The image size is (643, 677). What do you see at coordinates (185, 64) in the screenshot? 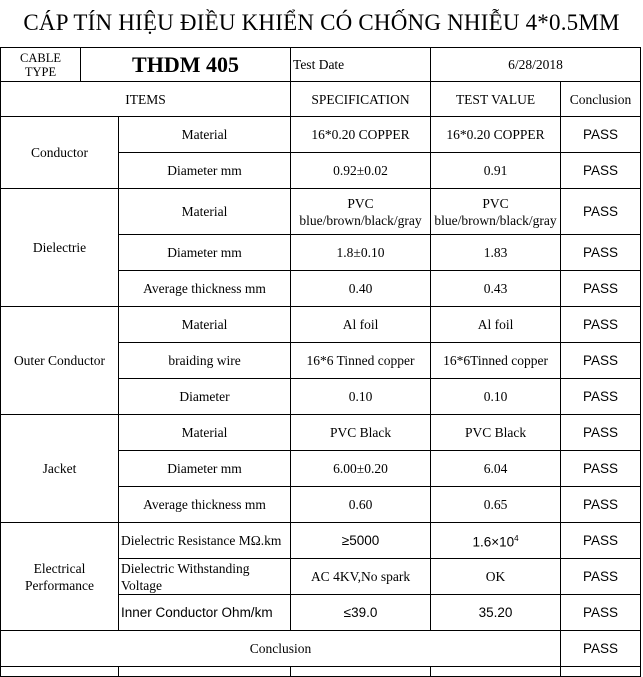
I see `cable-type-value: THDM 405` at bounding box center [185, 64].